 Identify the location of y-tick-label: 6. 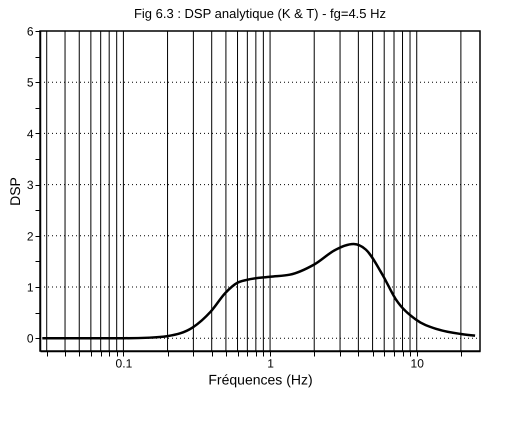
(30, 31).